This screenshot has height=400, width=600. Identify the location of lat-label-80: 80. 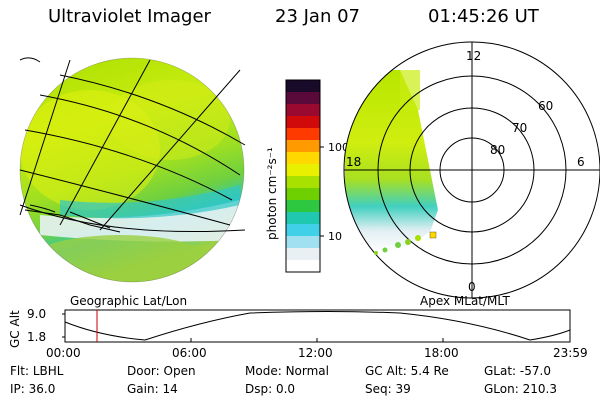
(497, 150).